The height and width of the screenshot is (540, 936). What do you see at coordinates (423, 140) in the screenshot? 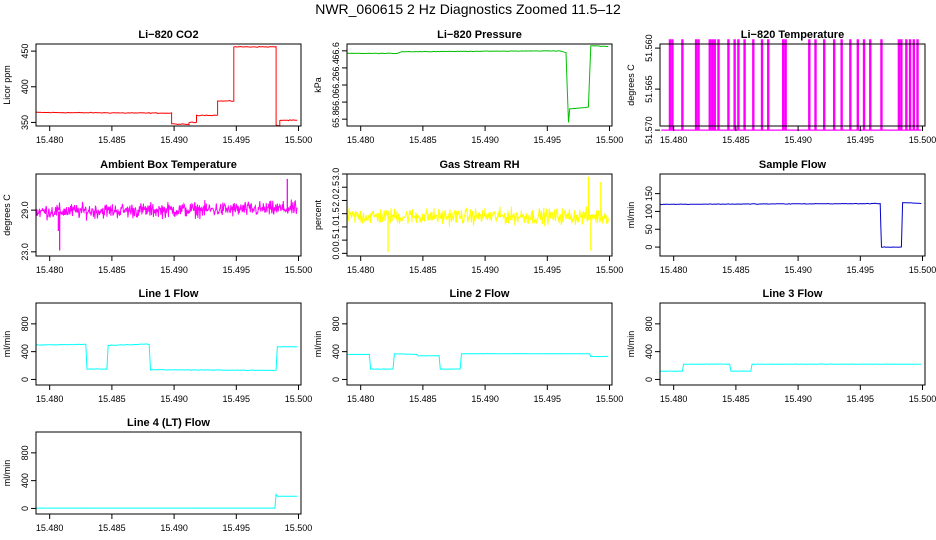
I see `plot-2-x-tick-label: 15.485` at bounding box center [423, 140].